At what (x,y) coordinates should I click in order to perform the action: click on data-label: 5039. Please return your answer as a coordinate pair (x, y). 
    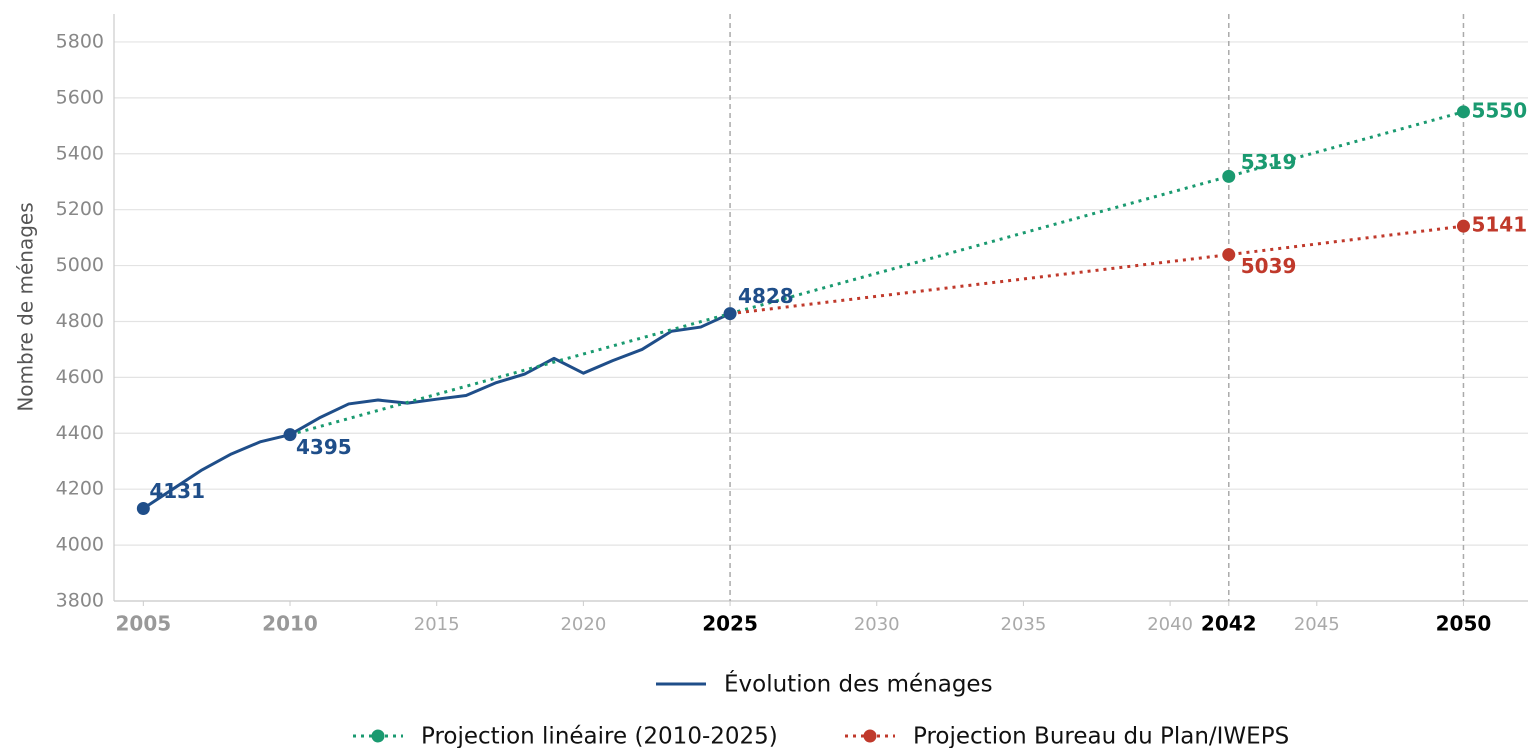
    Looking at the image, I should click on (1269, 266).